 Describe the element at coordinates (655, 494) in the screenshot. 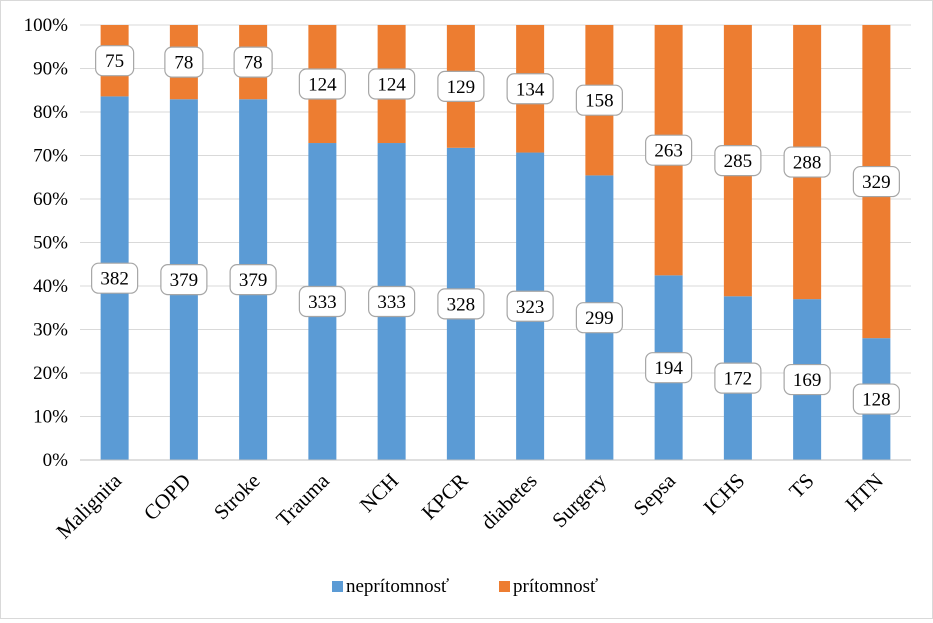

I see `category-label: Sepsa` at that location.